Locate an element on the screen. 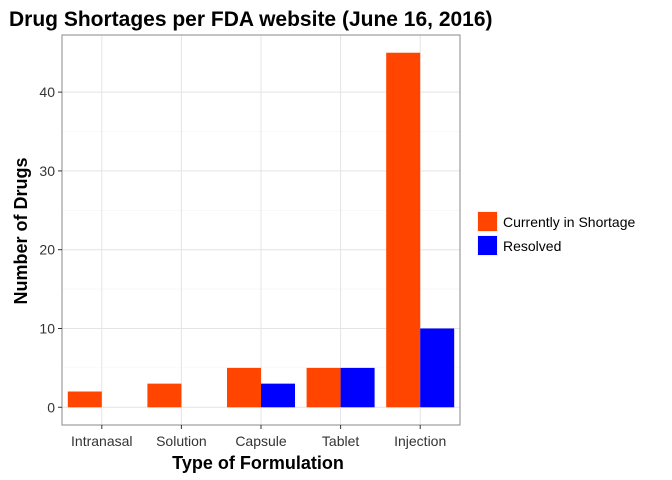 Image resolution: width=672 pixels, height=480 pixels. legend-label-resolved: Resolved is located at coordinates (532, 246).